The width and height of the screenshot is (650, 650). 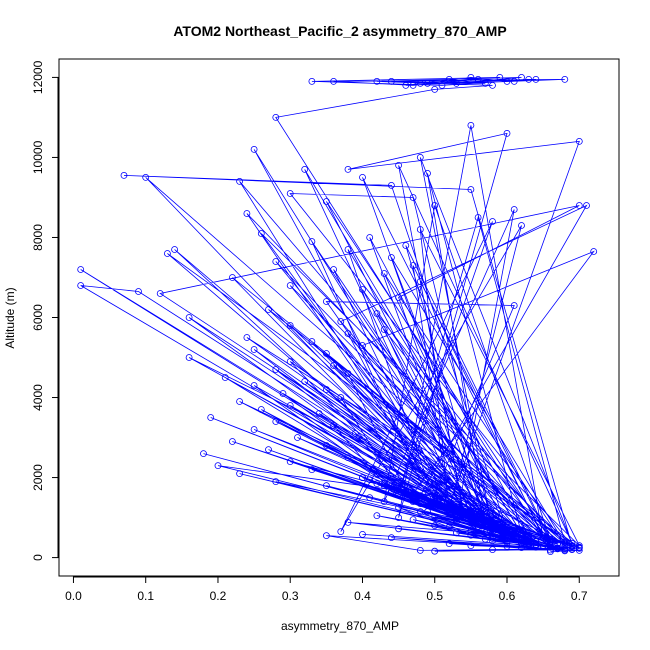 What do you see at coordinates (45, 310) in the screenshot?
I see `y-axis: 0 2000 4000 6000 8000 10000 12000` at bounding box center [45, 310].